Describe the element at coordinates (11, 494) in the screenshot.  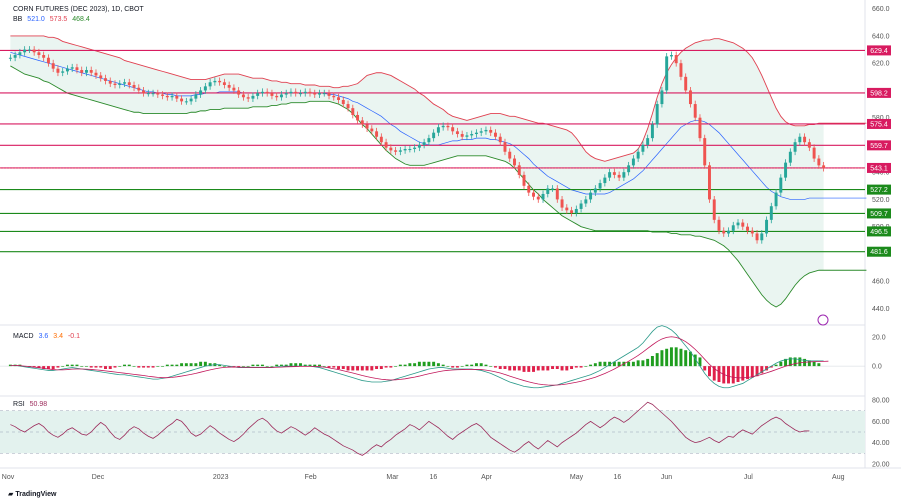
I see `tv-logo-icon: ▰` at that location.